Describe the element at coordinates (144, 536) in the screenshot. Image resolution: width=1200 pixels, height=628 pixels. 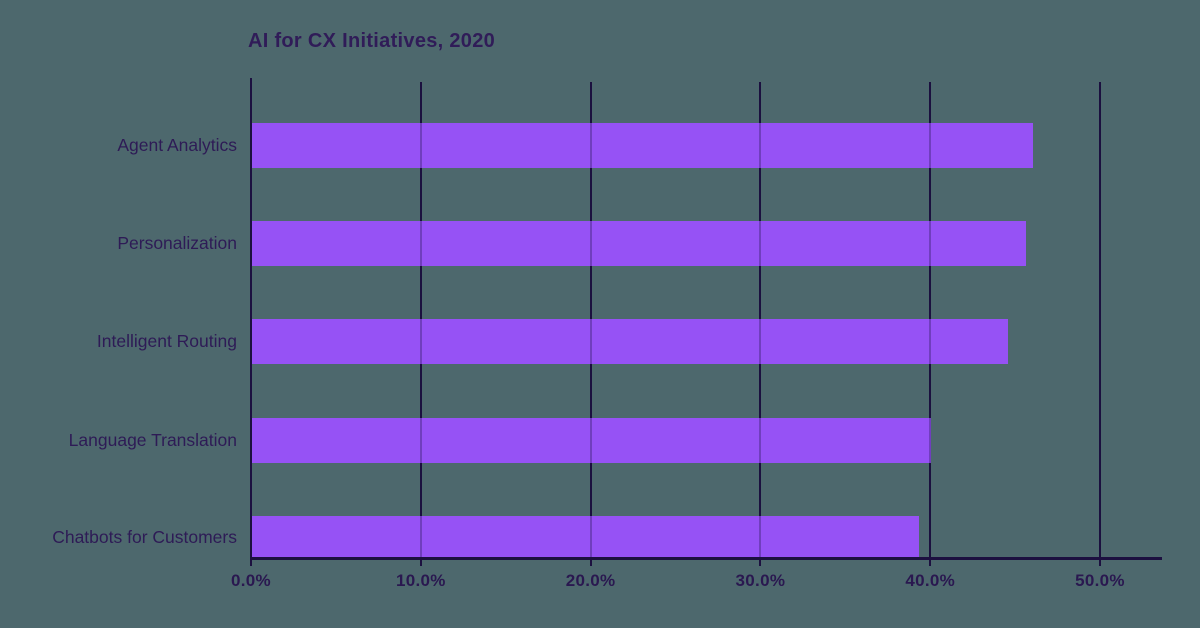
I see `category-label: Chatbots for Customers` at that location.